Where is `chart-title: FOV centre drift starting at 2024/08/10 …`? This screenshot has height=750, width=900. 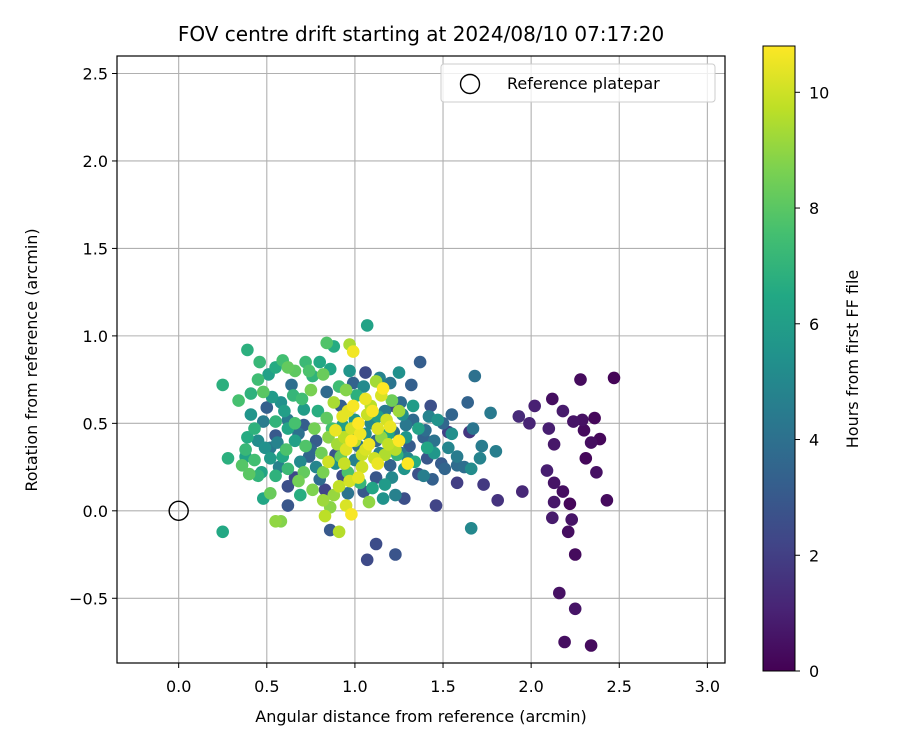
chart-title: FOV centre drift starting at 2024/08/10 … is located at coordinates (421, 34).